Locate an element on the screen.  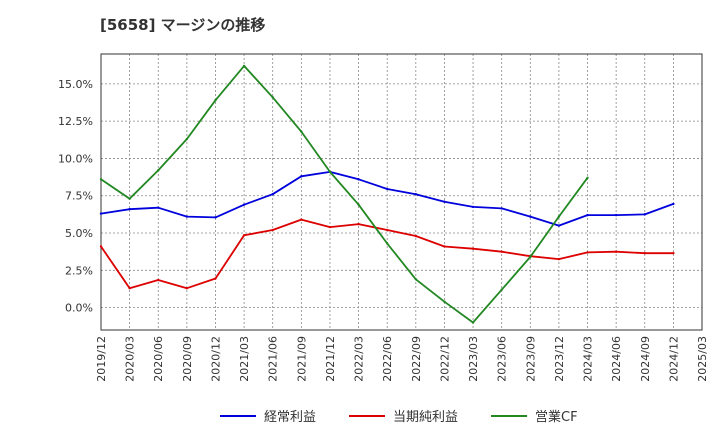
legend-label-0: 経常利益 is located at coordinates (290, 417).